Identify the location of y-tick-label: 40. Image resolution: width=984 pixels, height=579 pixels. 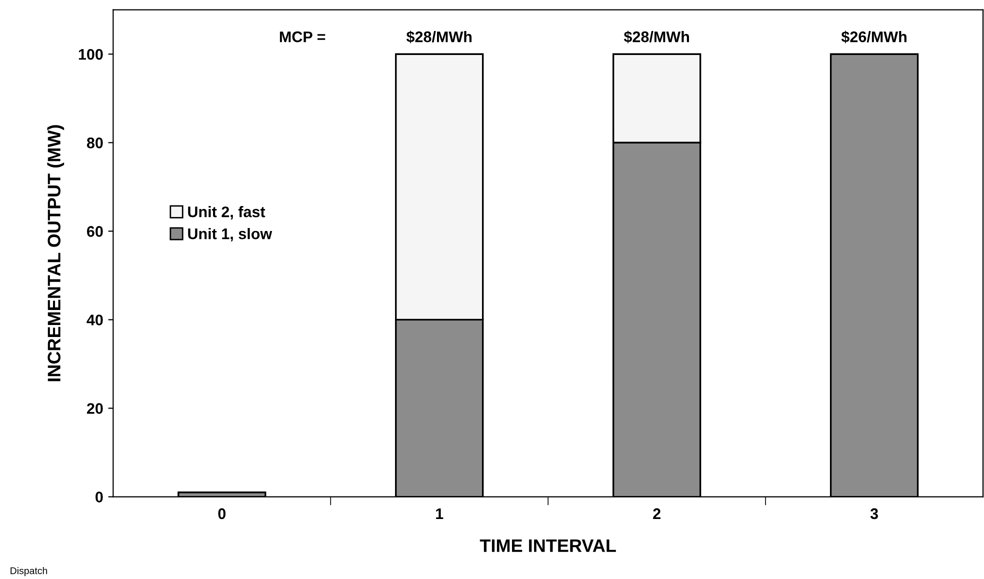
(94, 320).